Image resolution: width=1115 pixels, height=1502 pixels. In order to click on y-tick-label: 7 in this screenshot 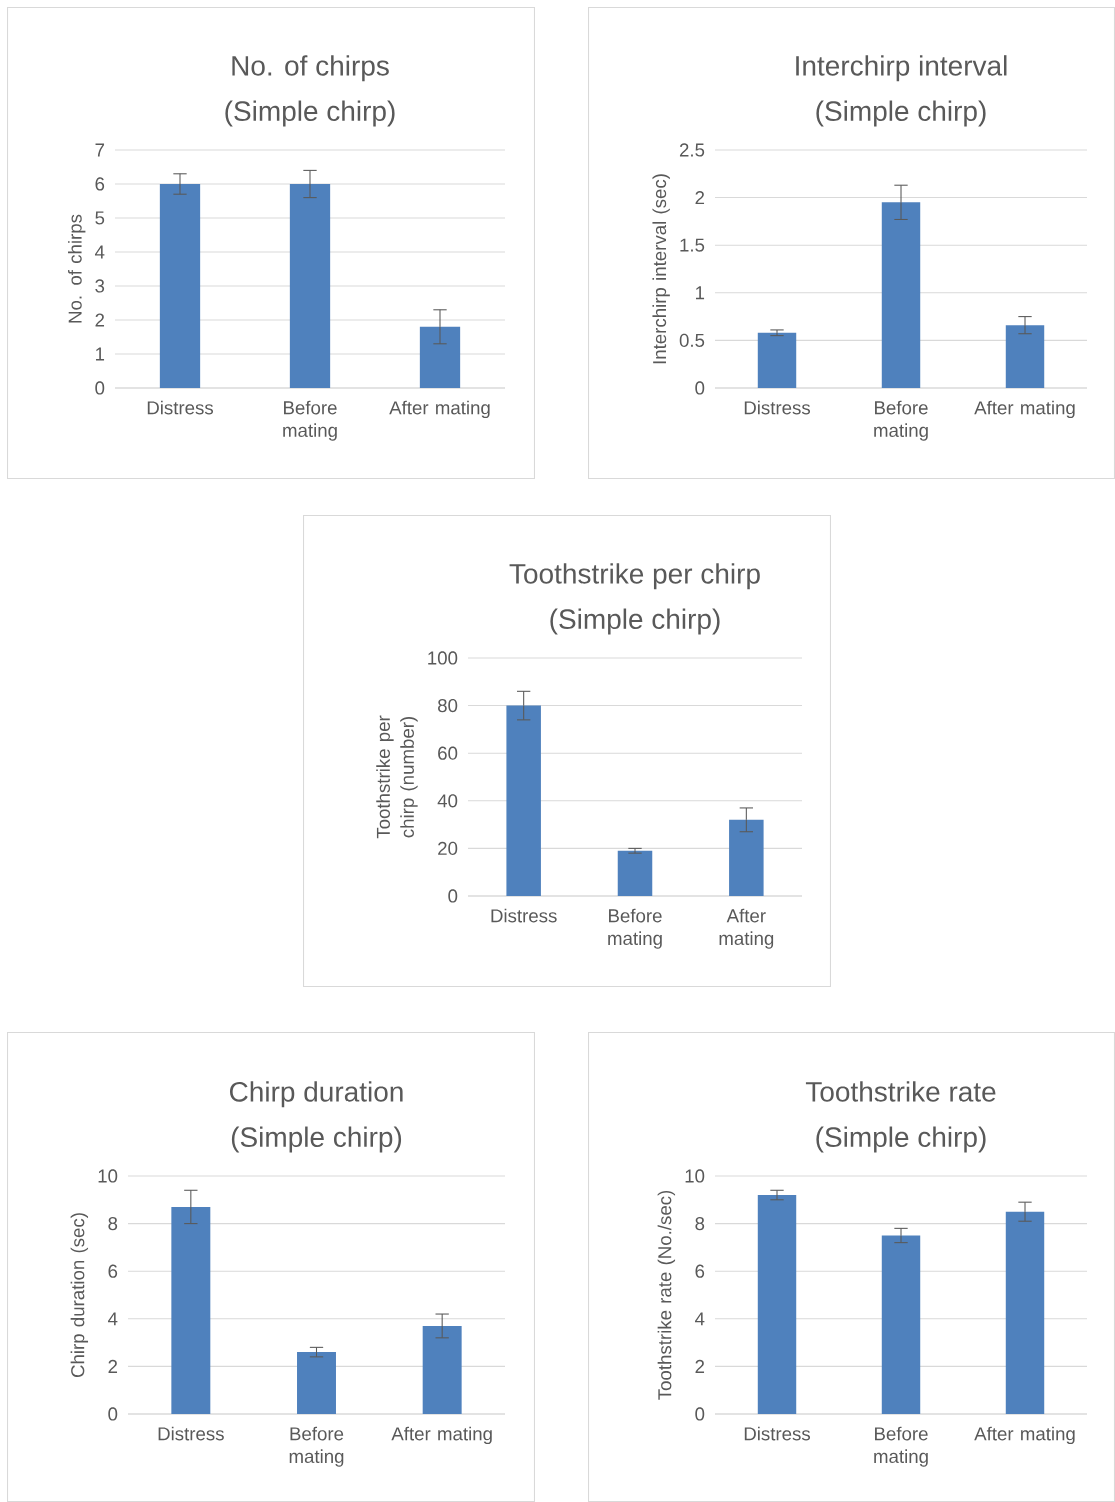, I will do `click(100, 150)`.